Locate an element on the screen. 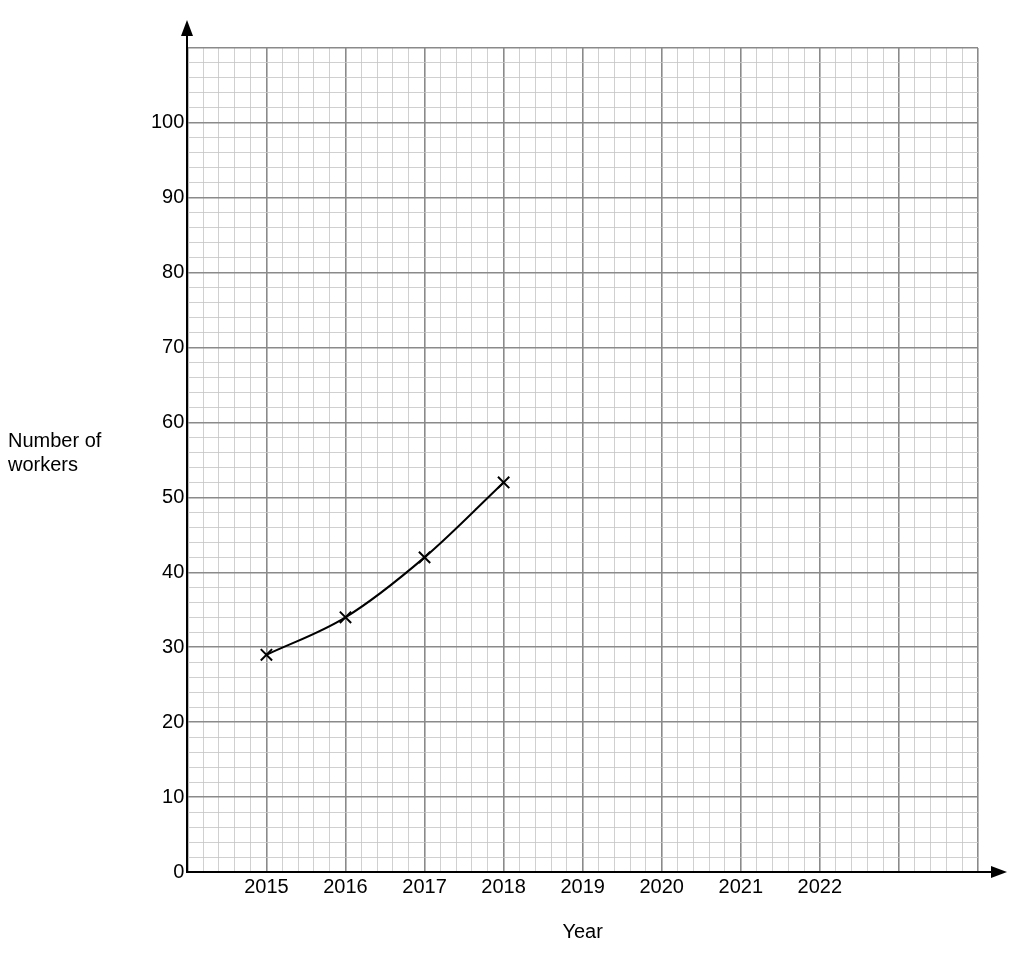  x-tick-label: 2018 is located at coordinates (503, 885).